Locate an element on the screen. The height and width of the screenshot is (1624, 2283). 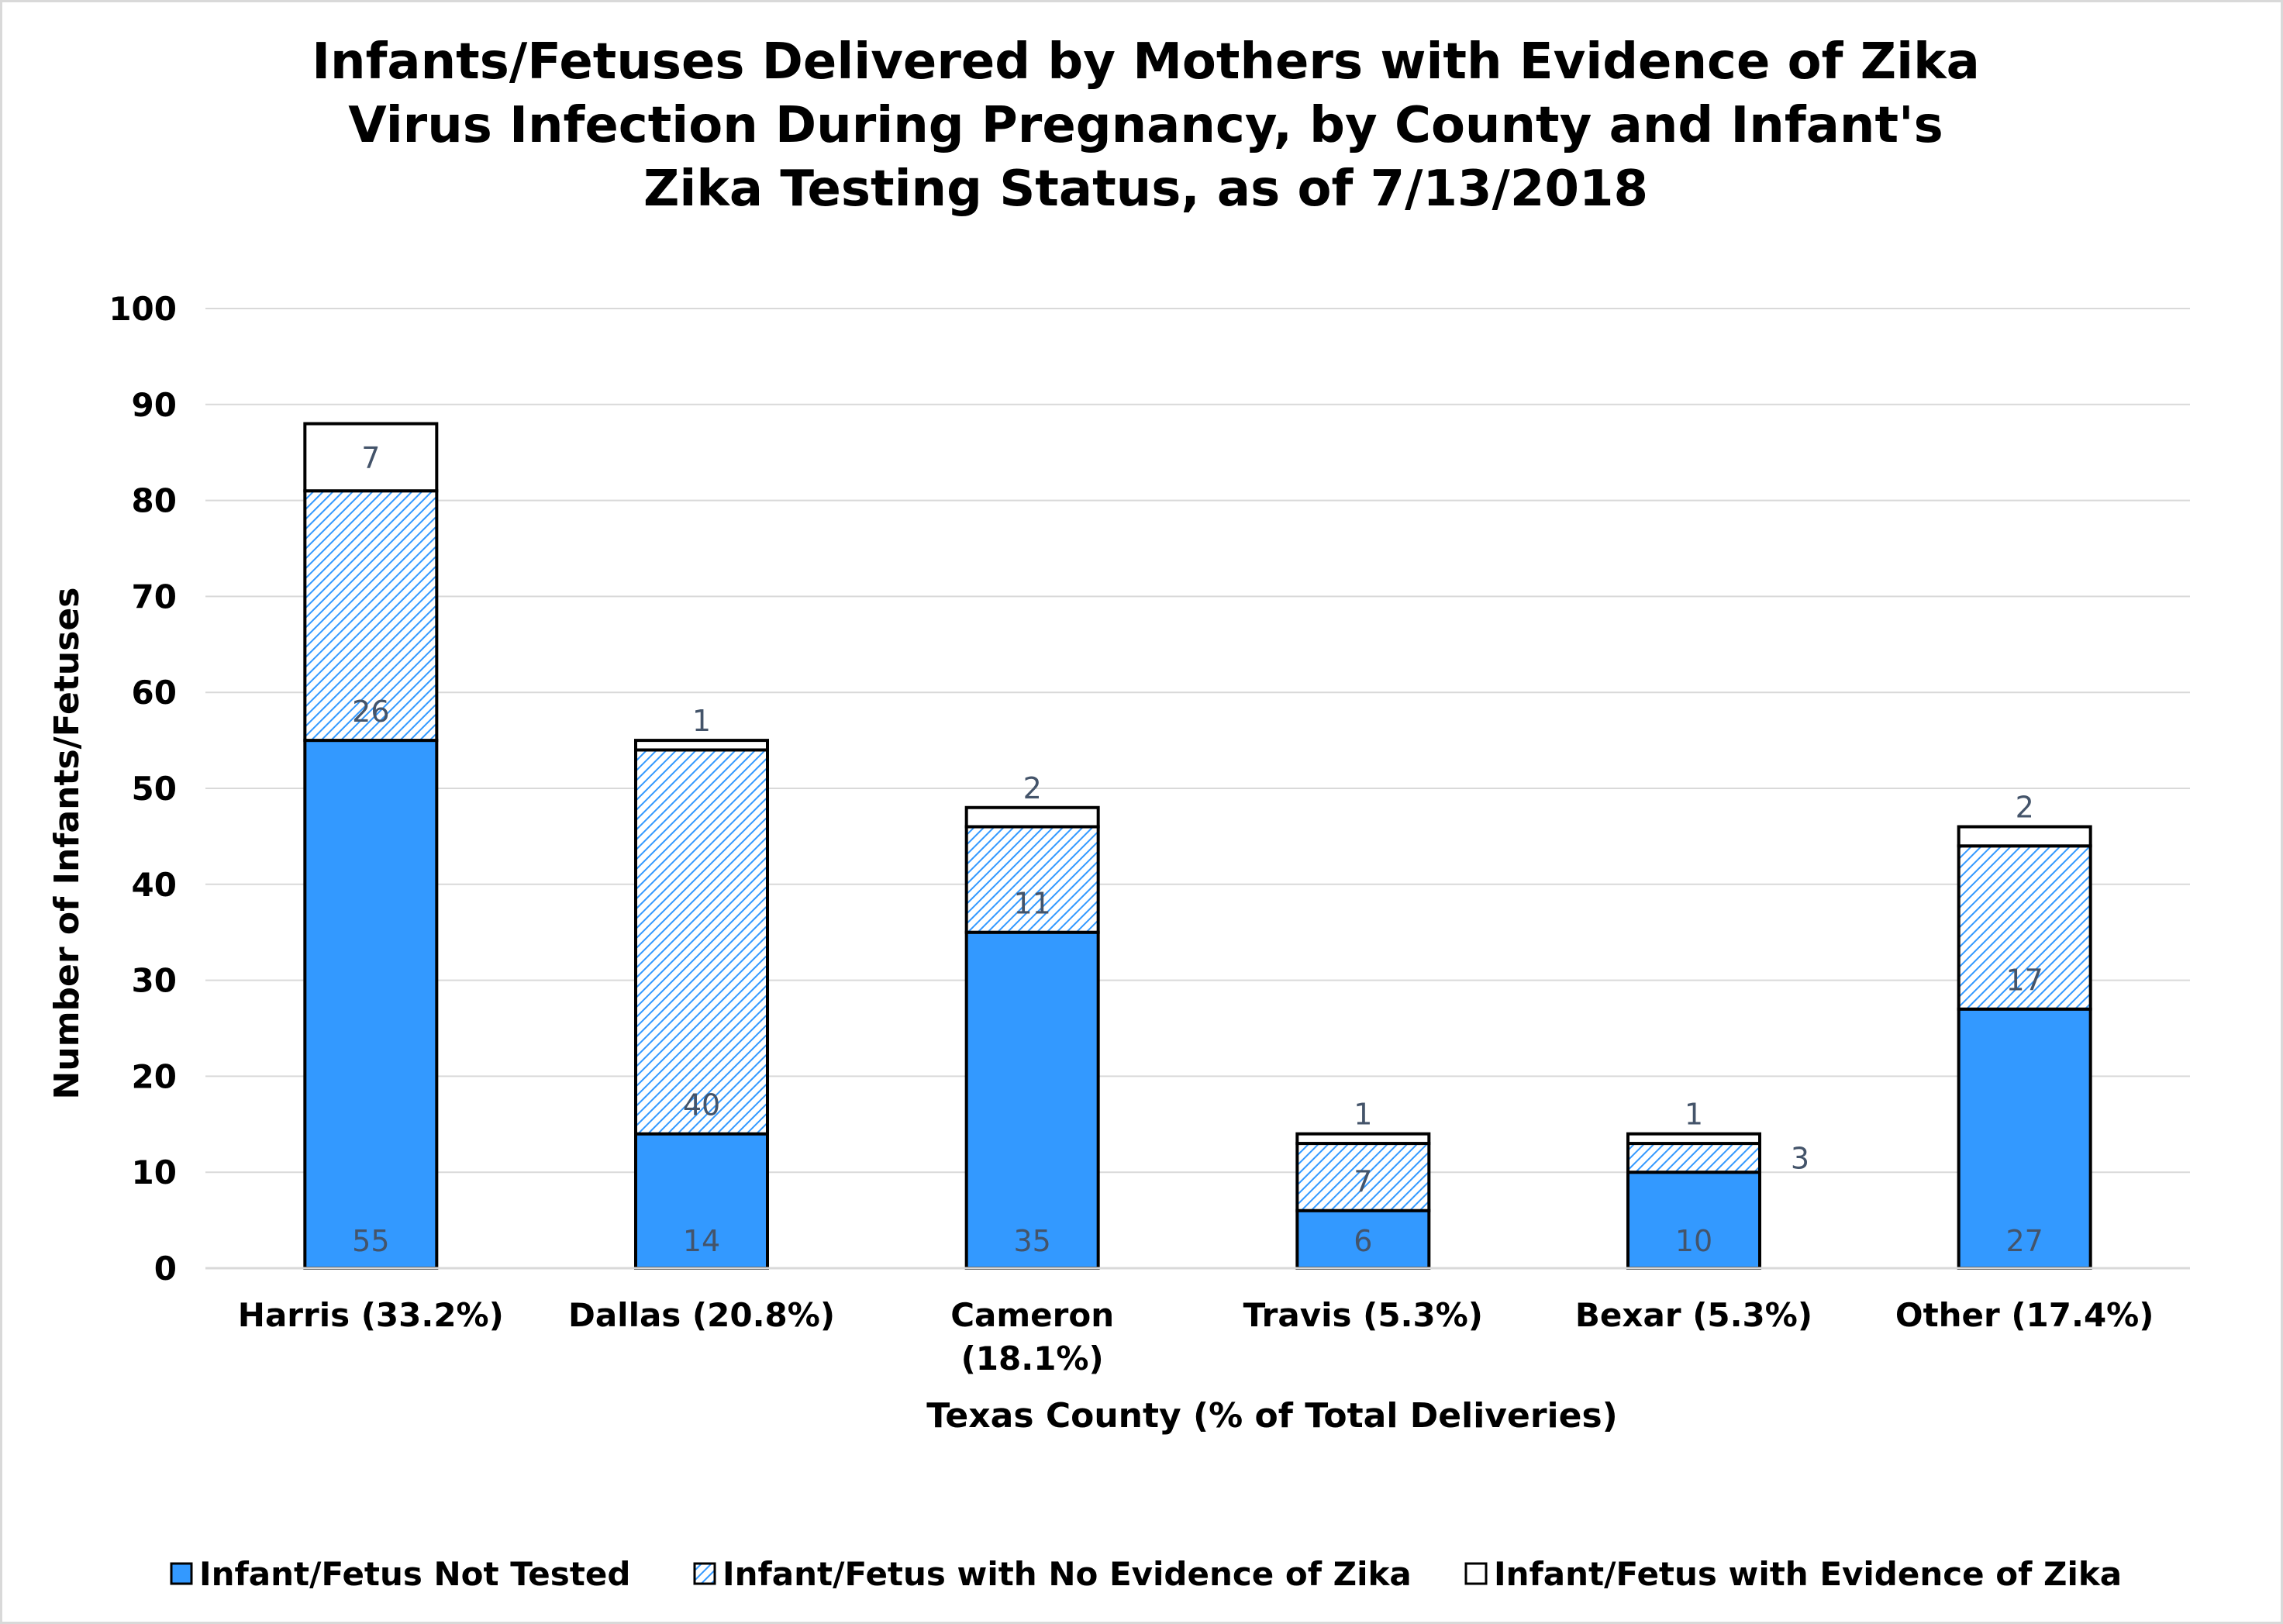
x-tick-label: Dallas (20.8%) is located at coordinates (701, 1315).